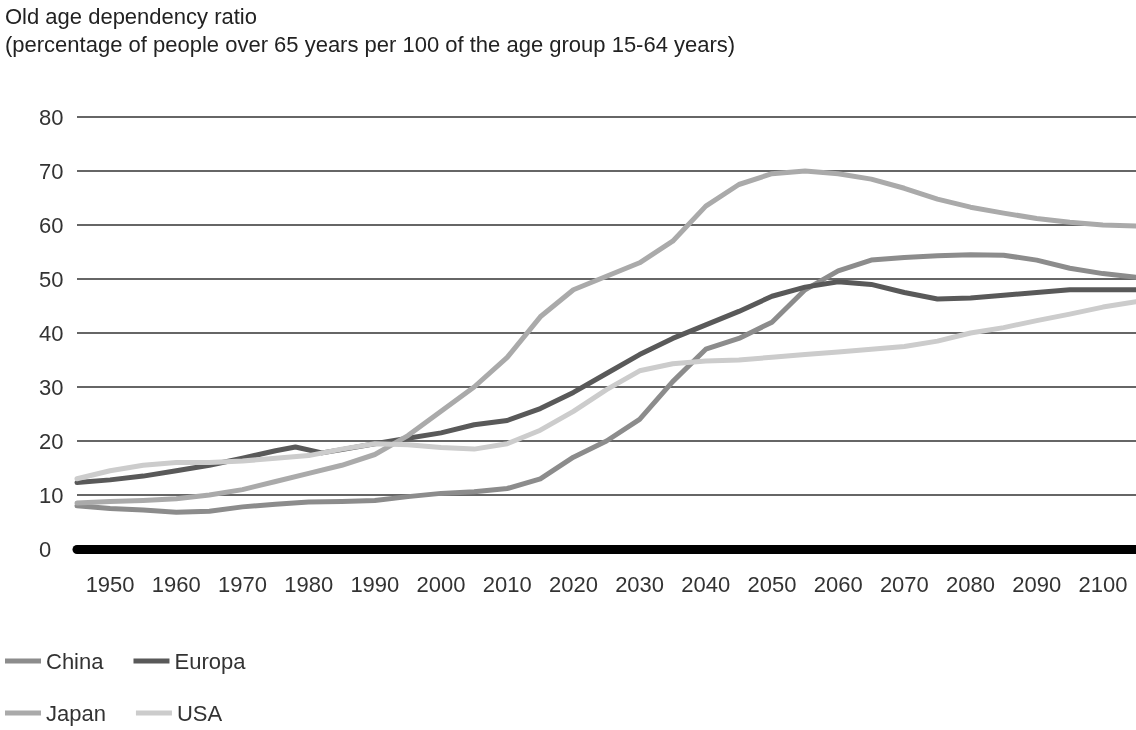 Image resolution: width=1136 pixels, height=730 pixels. What do you see at coordinates (375, 584) in the screenshot?
I see `x-tick-label: 1990` at bounding box center [375, 584].